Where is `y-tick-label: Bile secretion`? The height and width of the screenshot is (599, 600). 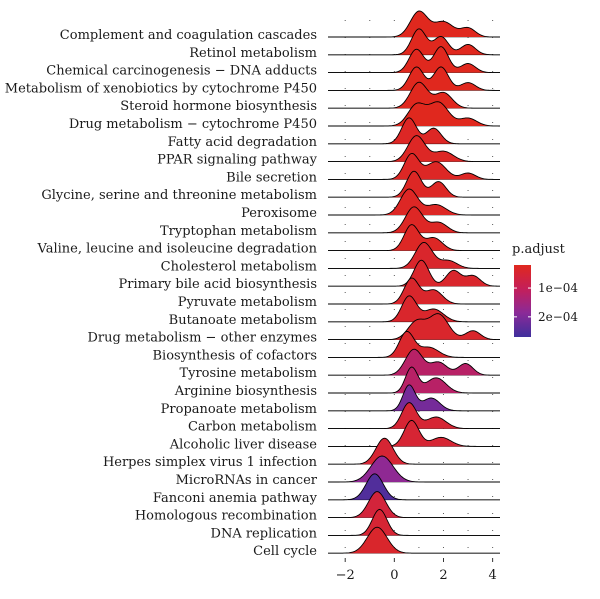
y-tick-label: Bile secretion is located at coordinates (271, 177).